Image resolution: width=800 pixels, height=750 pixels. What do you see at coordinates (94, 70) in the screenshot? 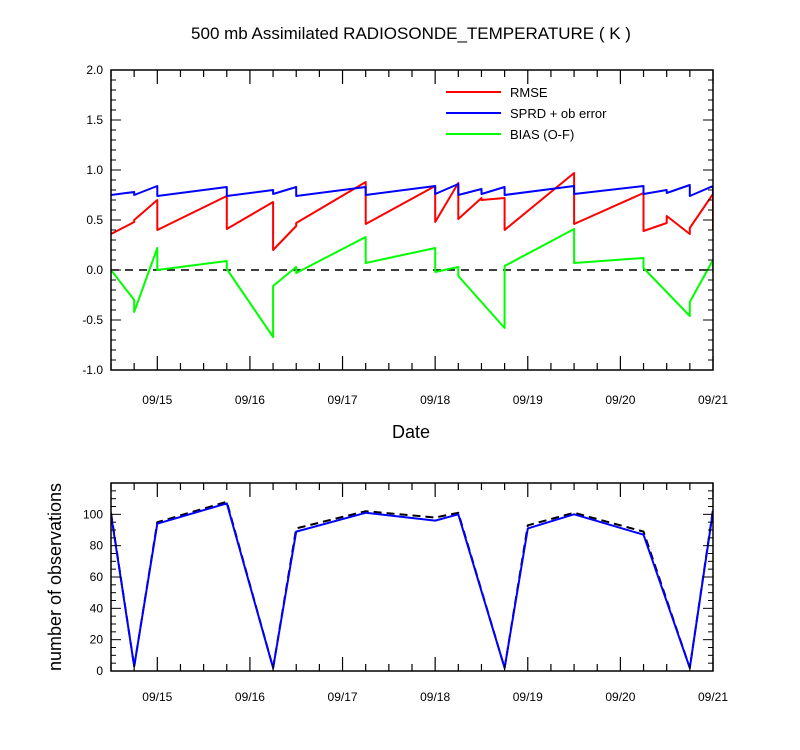
I see `y-tick-label: 2.0` at bounding box center [94, 70].